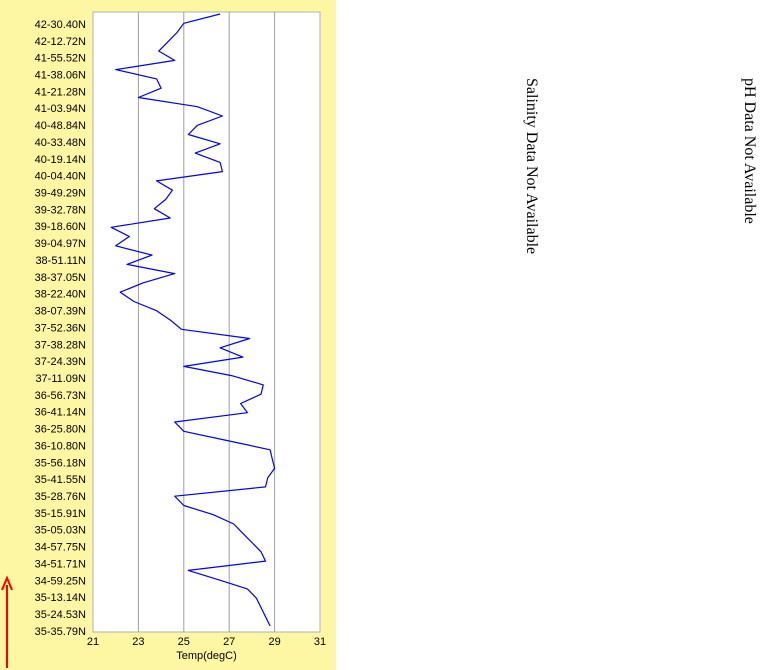 This screenshot has width=764, height=670. Describe the element at coordinates (60, 194) in the screenshot. I see `y-tick-label: 39-49.29N` at that location.